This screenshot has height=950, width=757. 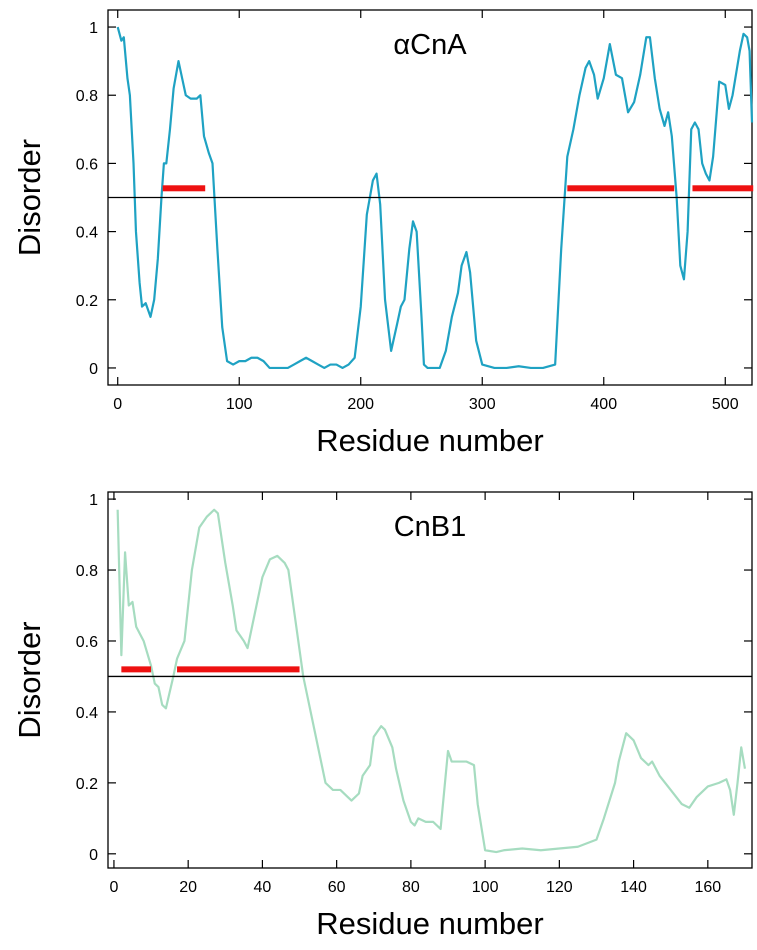 What do you see at coordinates (603, 404) in the screenshot?
I see `x-tick-label: 400` at bounding box center [603, 404].